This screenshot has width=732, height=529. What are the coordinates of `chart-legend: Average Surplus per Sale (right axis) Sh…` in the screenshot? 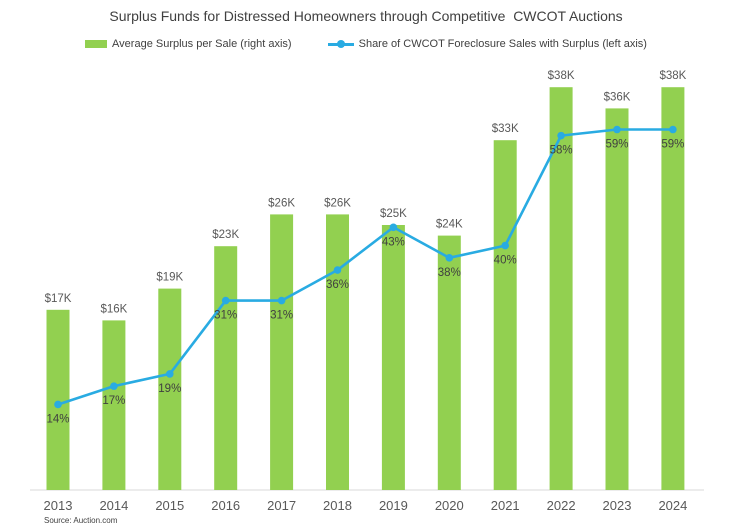 It's located at (366, 44).